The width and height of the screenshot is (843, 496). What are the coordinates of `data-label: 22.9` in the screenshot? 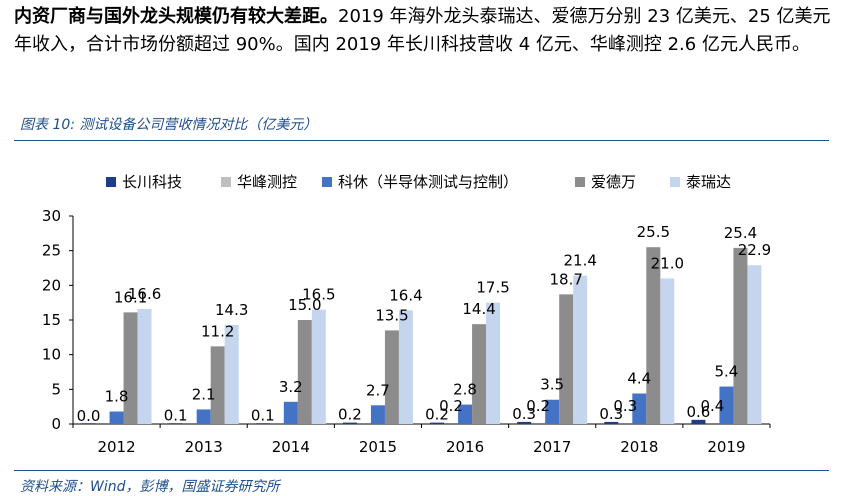 It's located at (754, 250).